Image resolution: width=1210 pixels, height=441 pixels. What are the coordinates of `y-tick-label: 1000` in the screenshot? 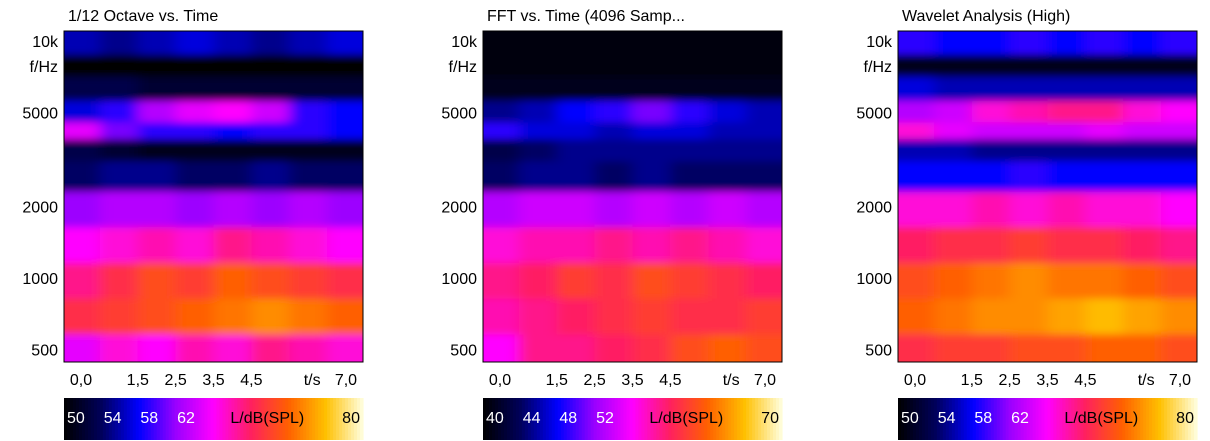 It's located at (874, 279).